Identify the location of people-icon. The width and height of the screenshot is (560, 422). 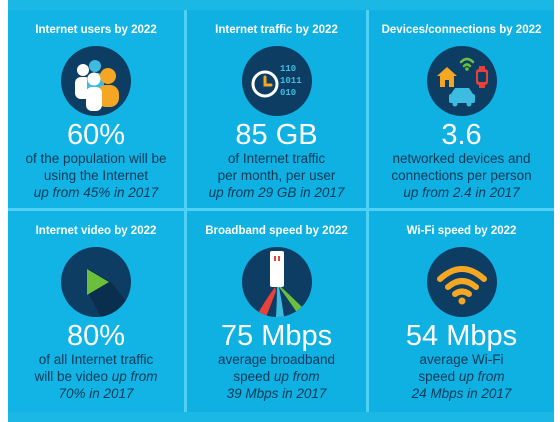
(96, 81).